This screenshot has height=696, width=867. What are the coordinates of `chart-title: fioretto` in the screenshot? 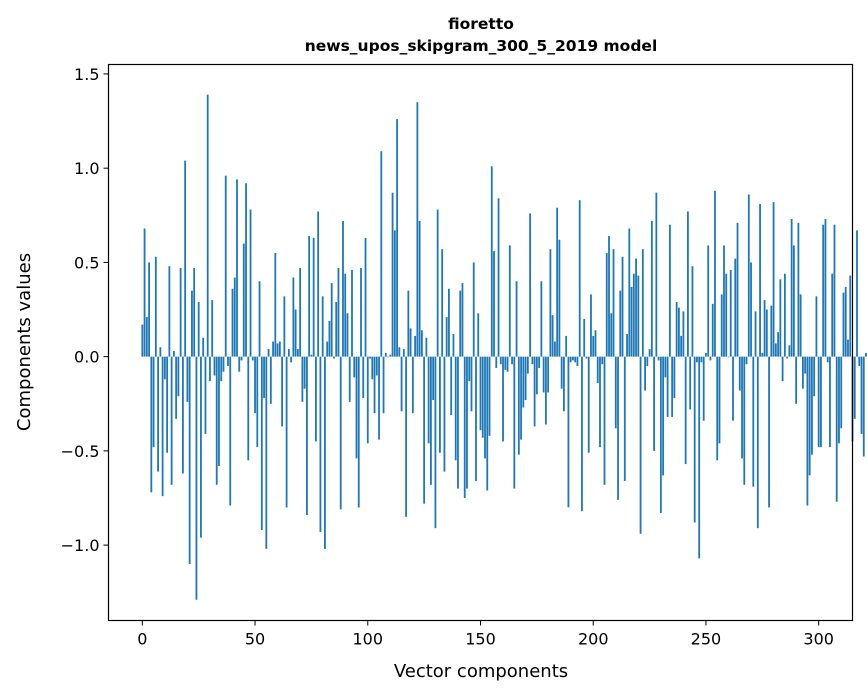 It's located at (481, 24).